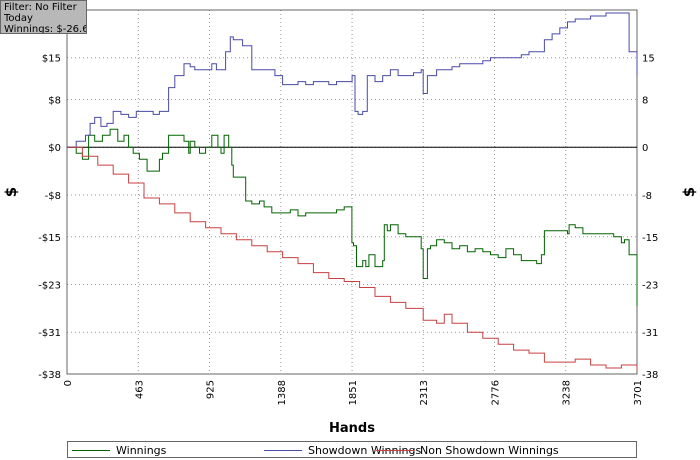  Describe the element at coordinates (49, 333) in the screenshot. I see `y-tick-label-left-6: -$31` at that location.